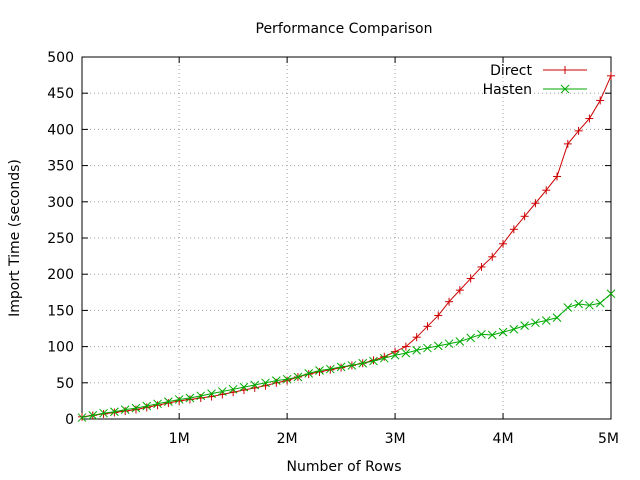  What do you see at coordinates (511, 71) in the screenshot?
I see `legend-label-direct: Direct` at bounding box center [511, 71].